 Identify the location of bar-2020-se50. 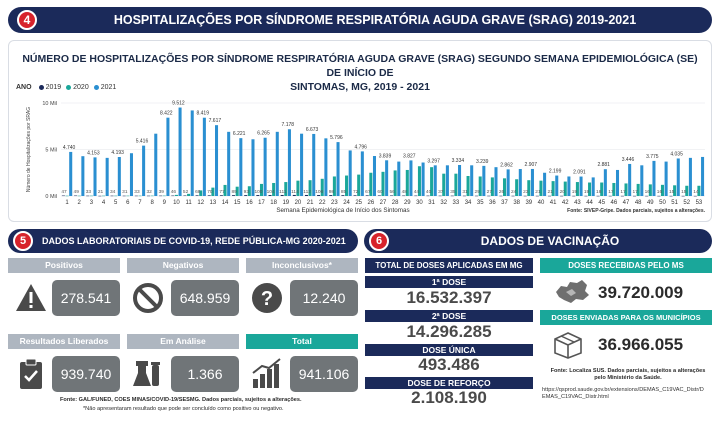
(662, 190).